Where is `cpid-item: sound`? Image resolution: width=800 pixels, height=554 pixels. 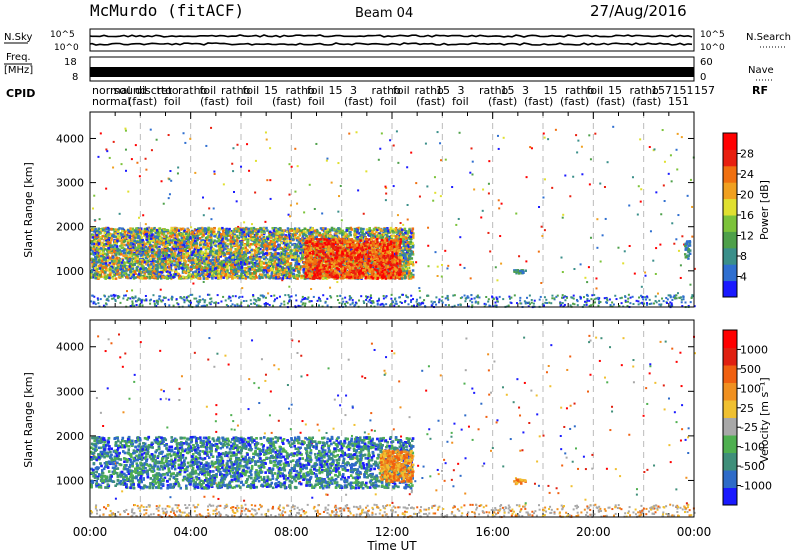 cpid-item: sound is located at coordinates (130, 90).